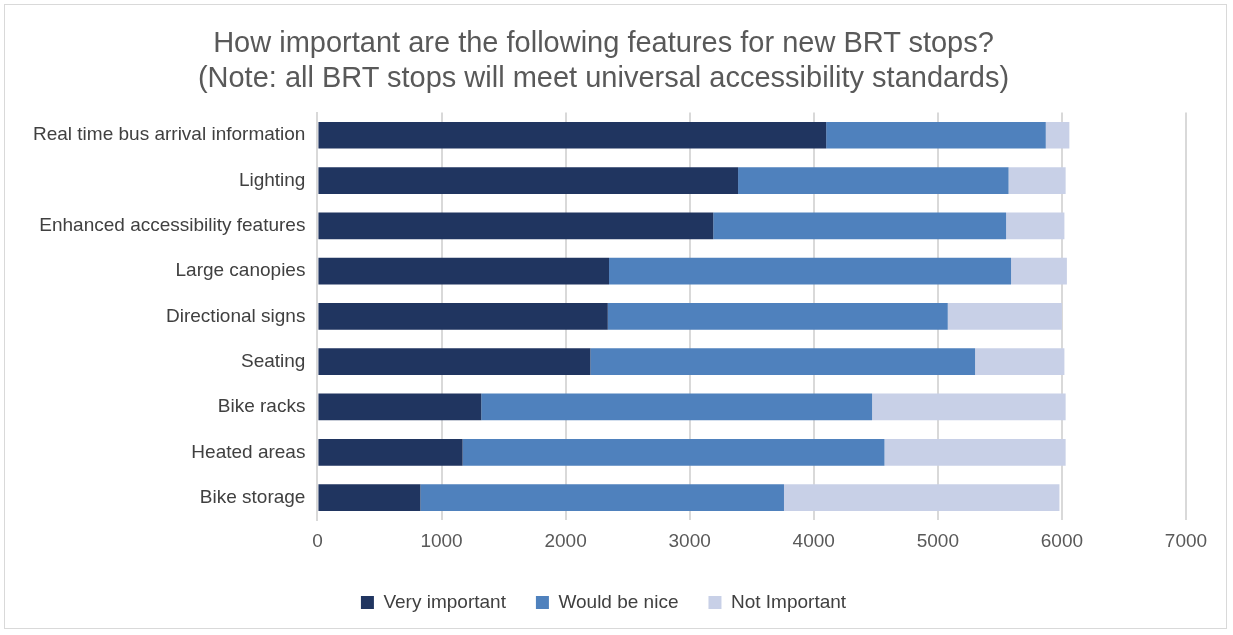 The width and height of the screenshot is (1233, 635). What do you see at coordinates (261, 406) in the screenshot?
I see `y-tick-label: Bike racks` at bounding box center [261, 406].